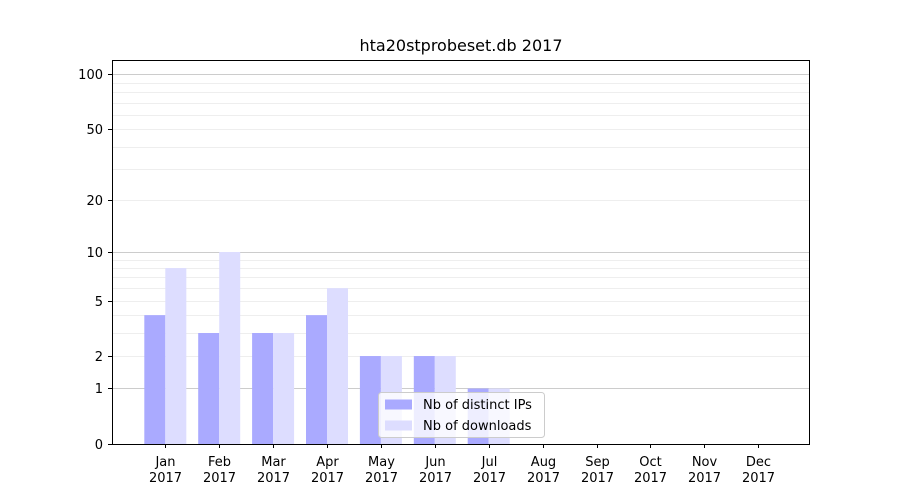 The height and width of the screenshot is (500, 900). Describe the element at coordinates (704, 470) in the screenshot. I see `x-tick-label: Nov 2017` at that location.